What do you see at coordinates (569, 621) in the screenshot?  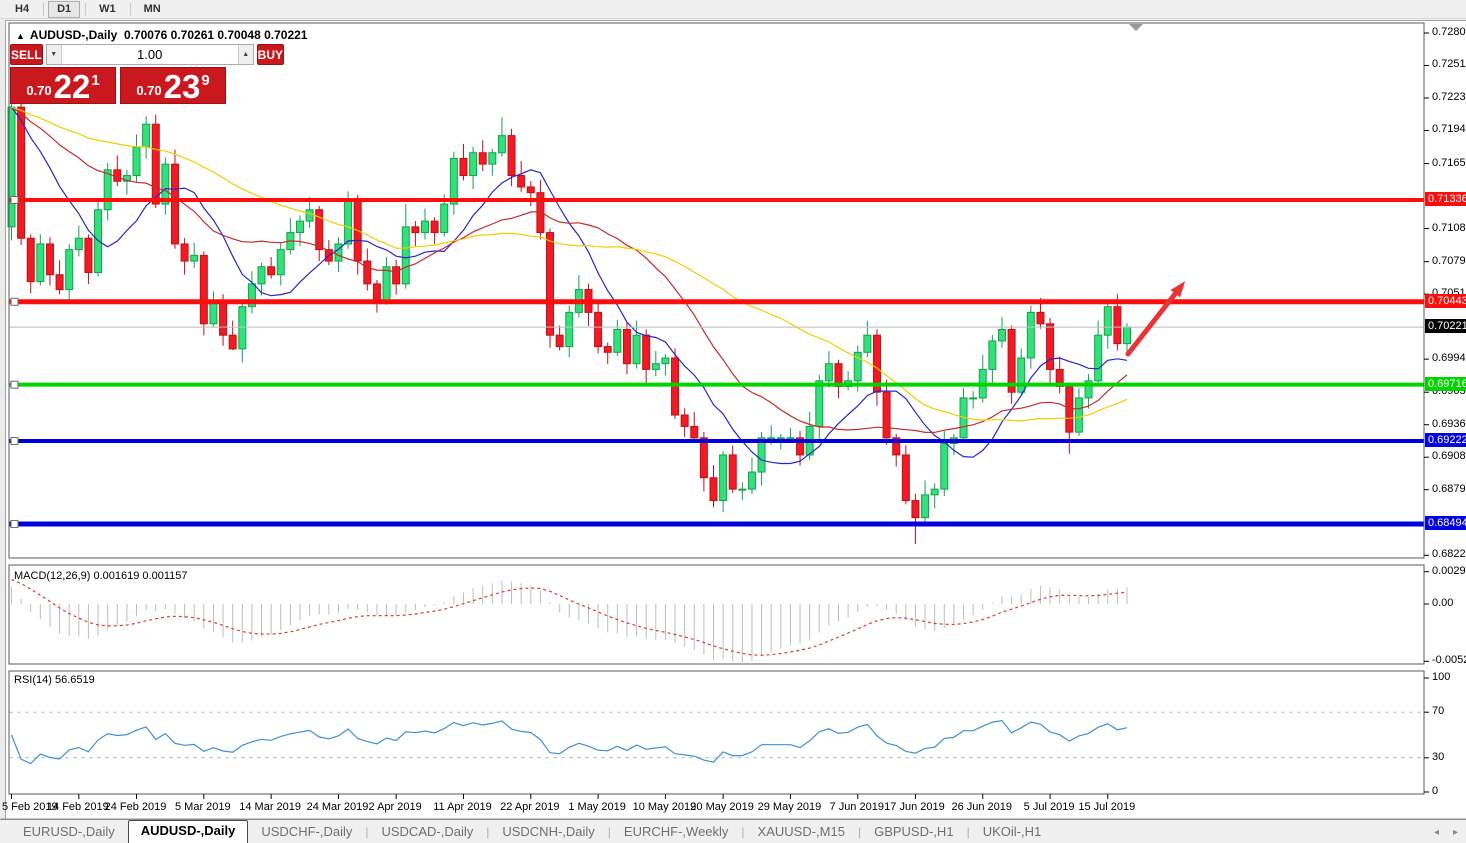 I see `macd-histogram` at bounding box center [569, 621].